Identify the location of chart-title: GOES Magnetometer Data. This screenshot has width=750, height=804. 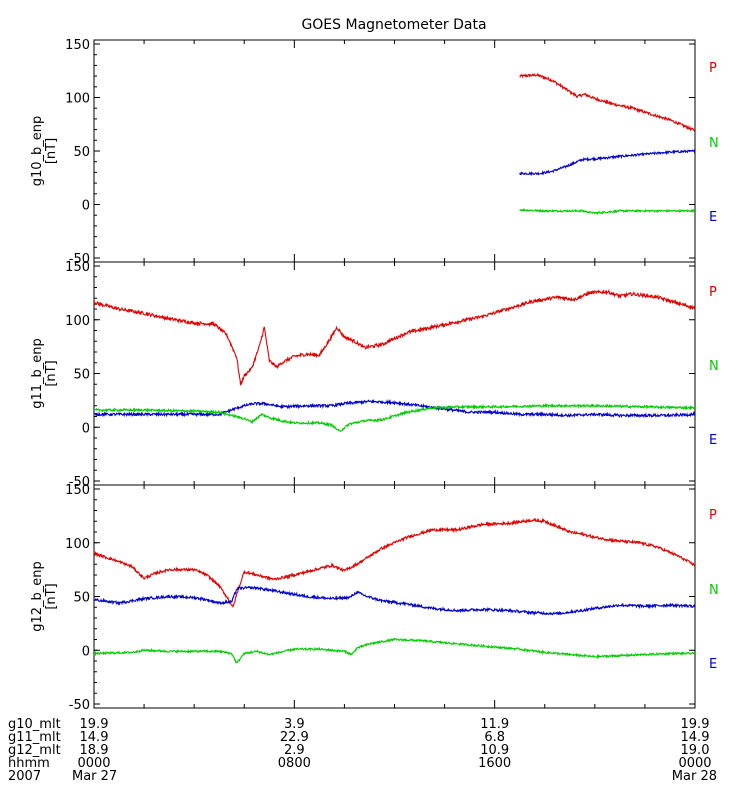
(393, 25).